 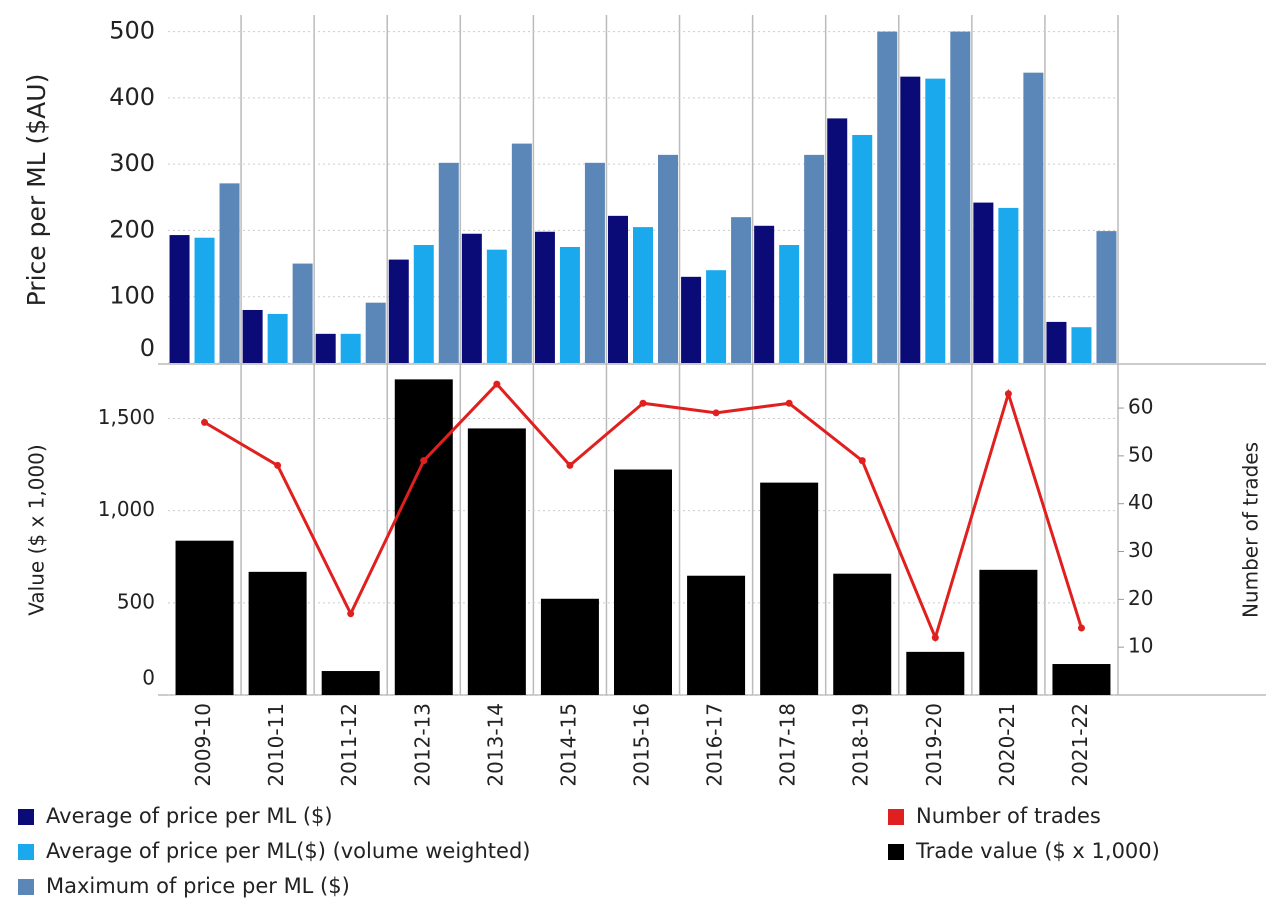 I want to click on x-tick-label: 2020-21, so click(x=1007, y=745).